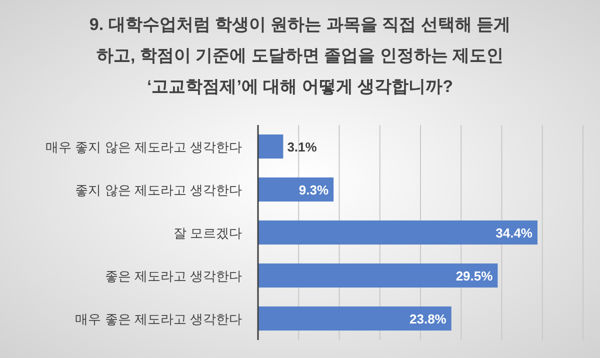 The height and width of the screenshot is (358, 600). What do you see at coordinates (144, 147) in the screenshot?
I see `y-tick-label: 매우 좋지 않은 제도라고 생각한다` at bounding box center [144, 147].